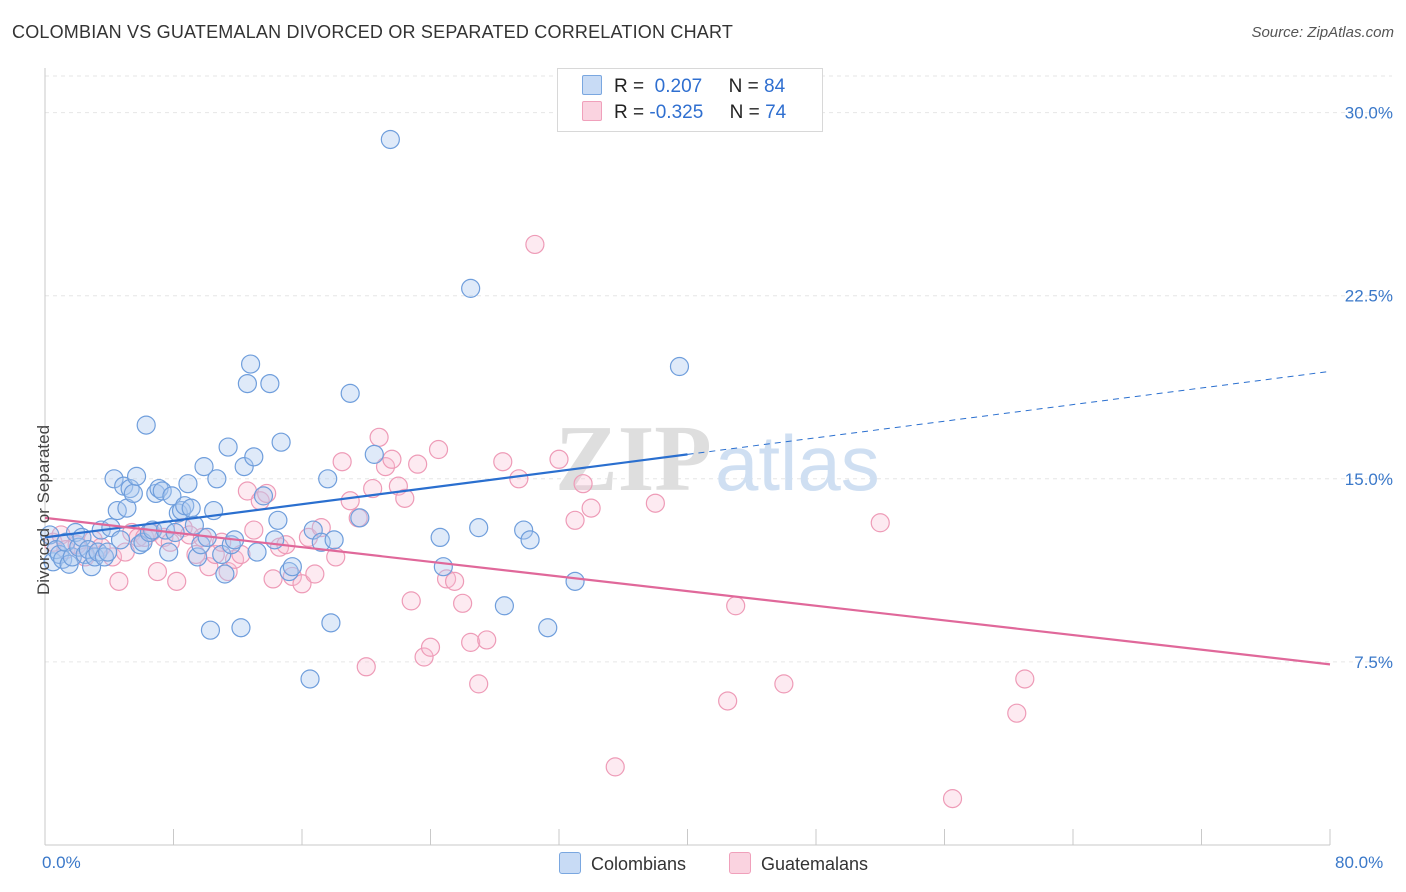 Image resolution: width=1406 pixels, height=892 pixels. Describe the element at coordinates (775, 86) in the screenshot. I see `legend-n-value-1: 84` at that location.